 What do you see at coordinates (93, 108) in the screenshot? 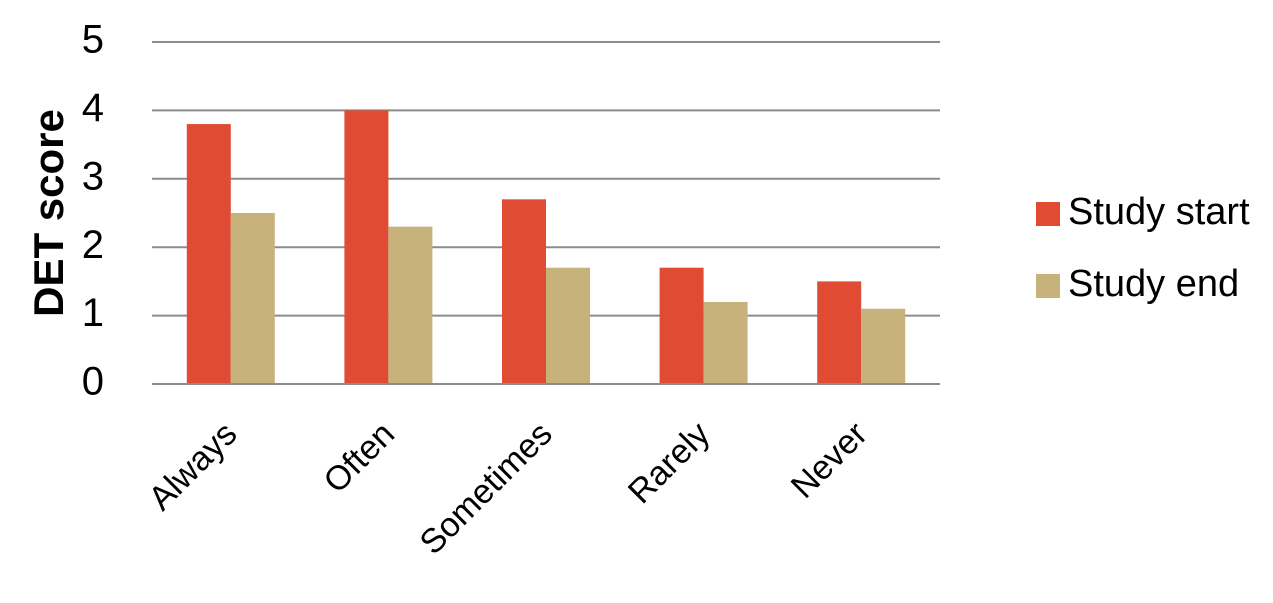
I see `y-tick-label: 4` at bounding box center [93, 108].